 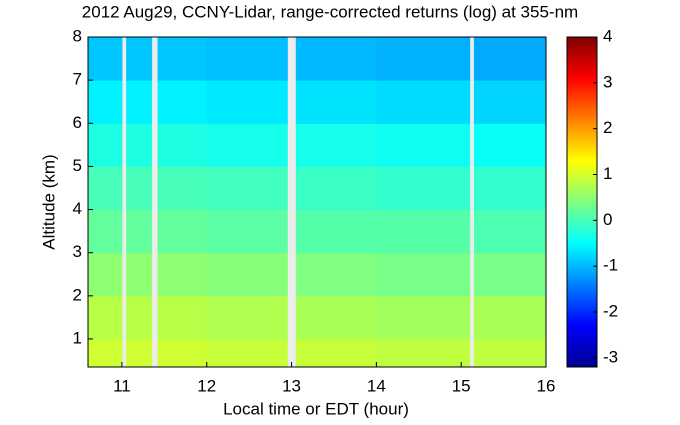 What do you see at coordinates (607, 35) in the screenshot?
I see `colorbar-tick-label: 4` at bounding box center [607, 35].